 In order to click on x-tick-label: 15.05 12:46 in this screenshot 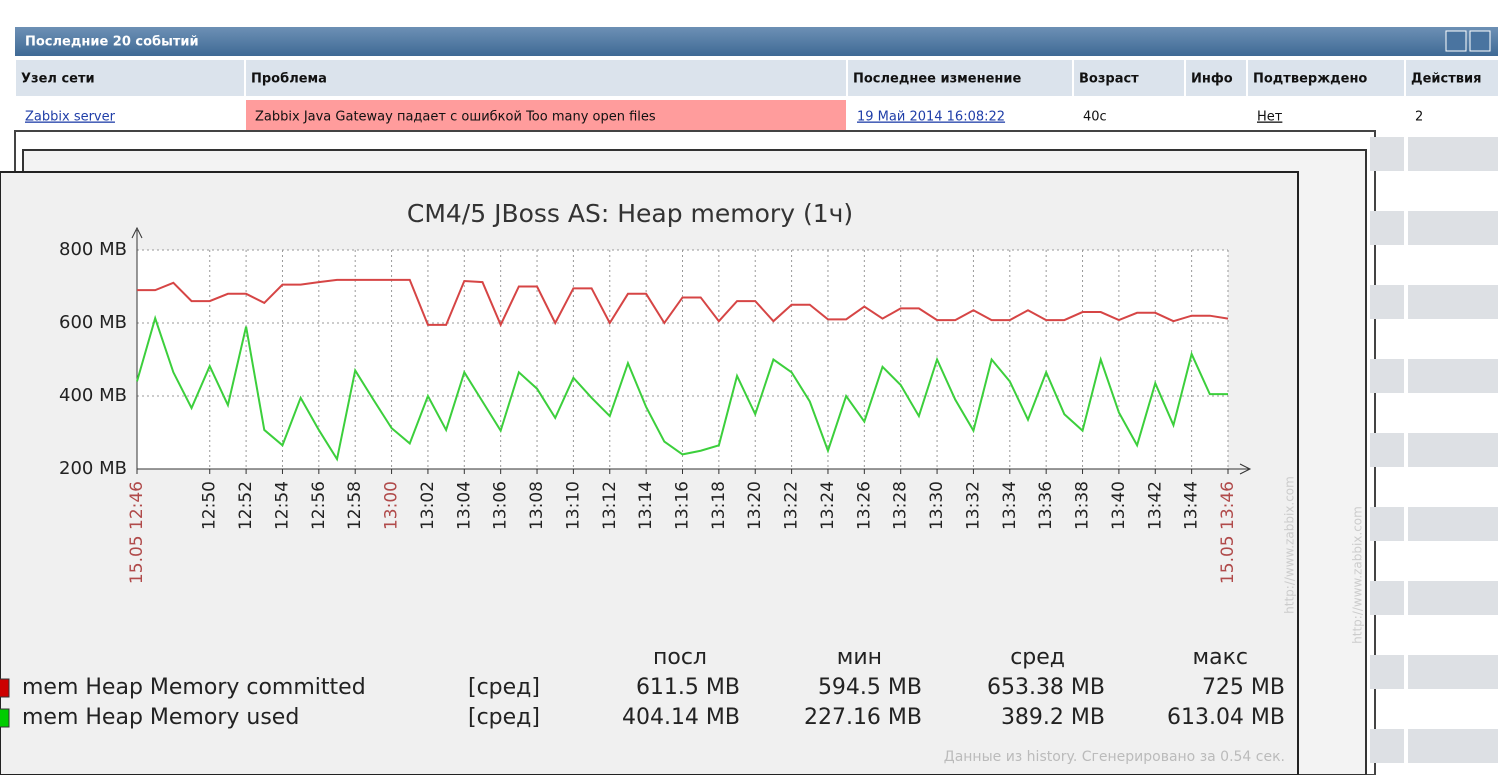, I will do `click(137, 532)`.